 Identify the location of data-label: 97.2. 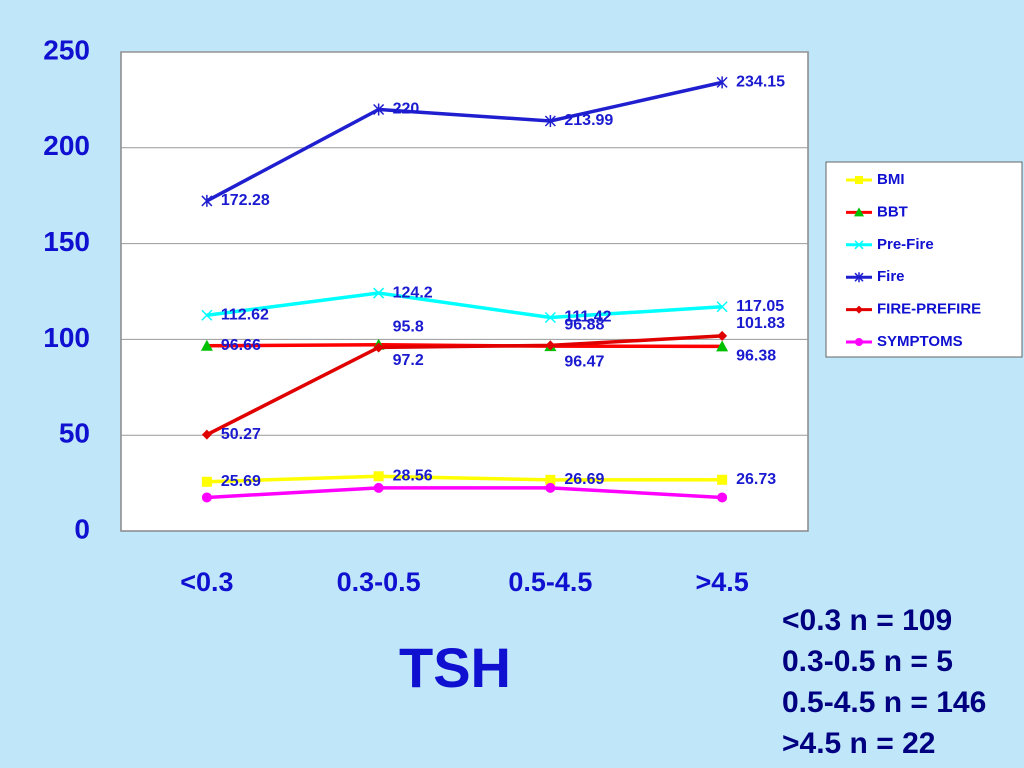
(408, 360).